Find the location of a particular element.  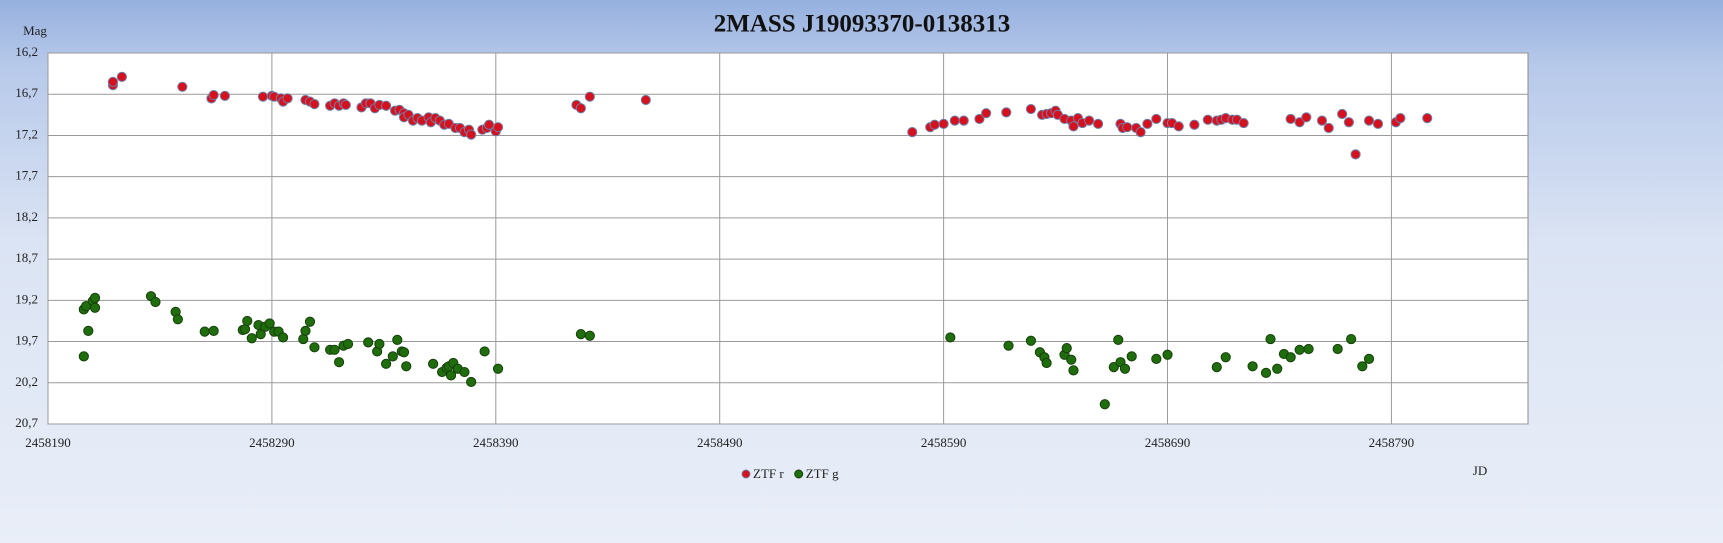

x-tick-label: 2458190 is located at coordinates (48, 442).